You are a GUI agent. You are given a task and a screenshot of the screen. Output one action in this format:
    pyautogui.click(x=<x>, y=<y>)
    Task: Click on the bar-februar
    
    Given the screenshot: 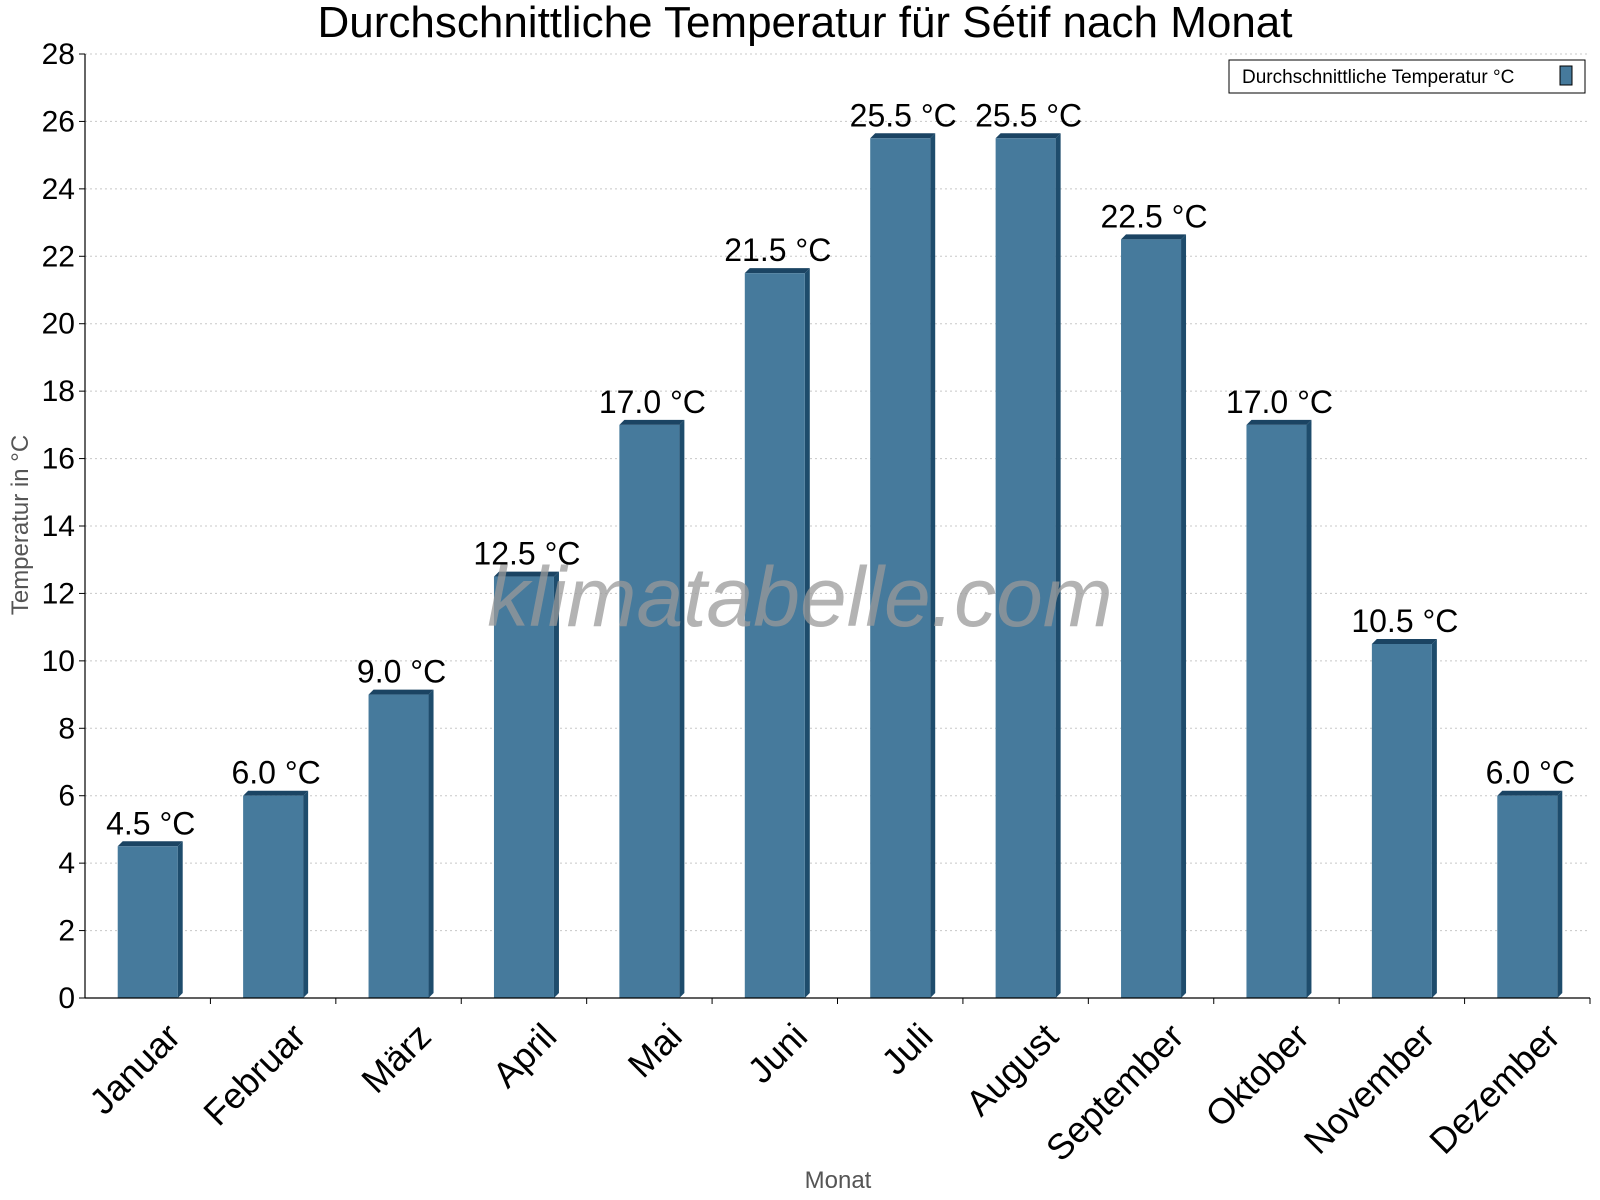 What is the action you would take?
    pyautogui.click(x=276, y=894)
    